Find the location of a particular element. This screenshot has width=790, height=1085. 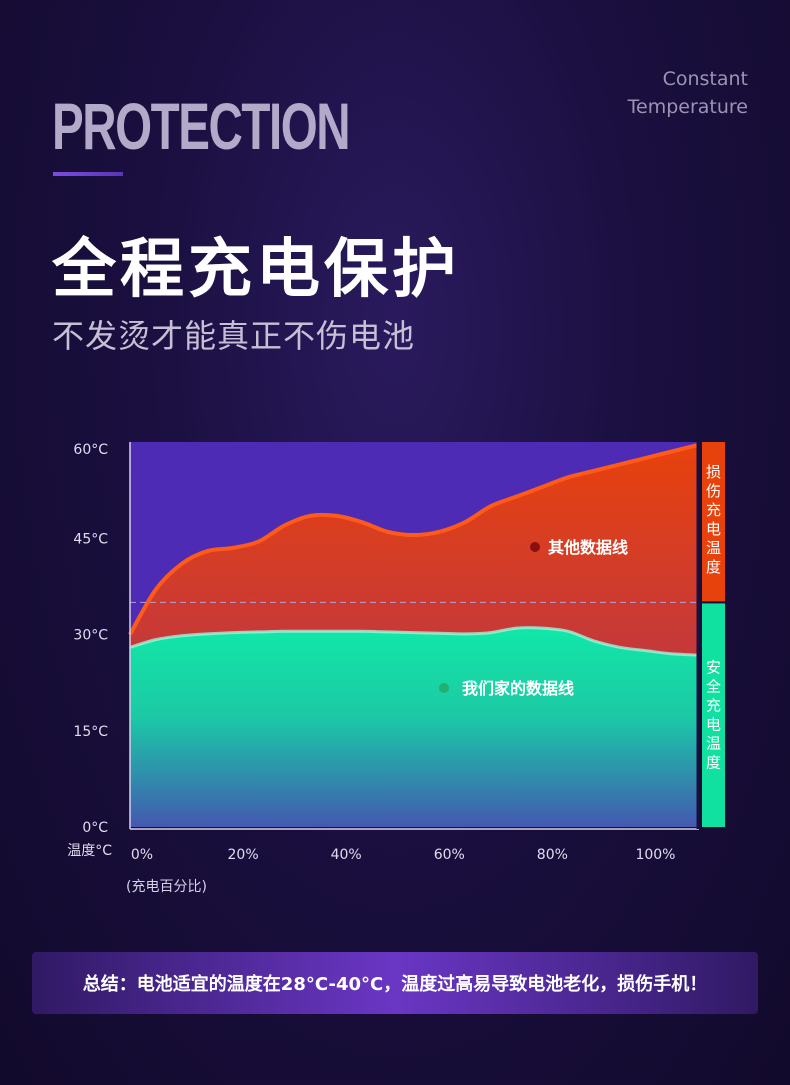

x-axis-label: (充电百分比) is located at coordinates (166, 887).